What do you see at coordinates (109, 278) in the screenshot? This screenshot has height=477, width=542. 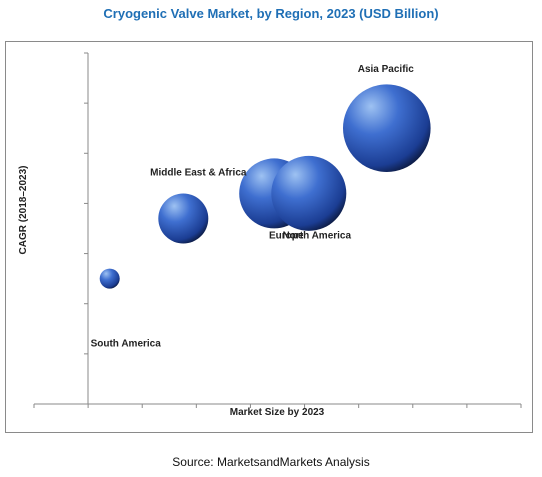 I see `bubble-south-america` at bounding box center [109, 278].